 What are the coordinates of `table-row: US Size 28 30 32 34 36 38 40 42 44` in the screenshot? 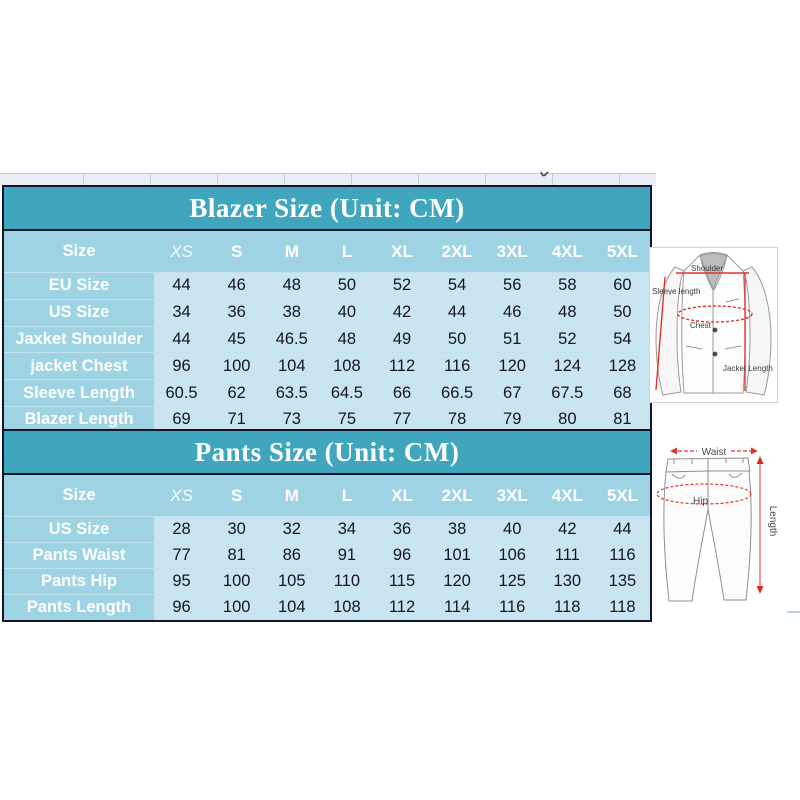 It's located at (327, 529).